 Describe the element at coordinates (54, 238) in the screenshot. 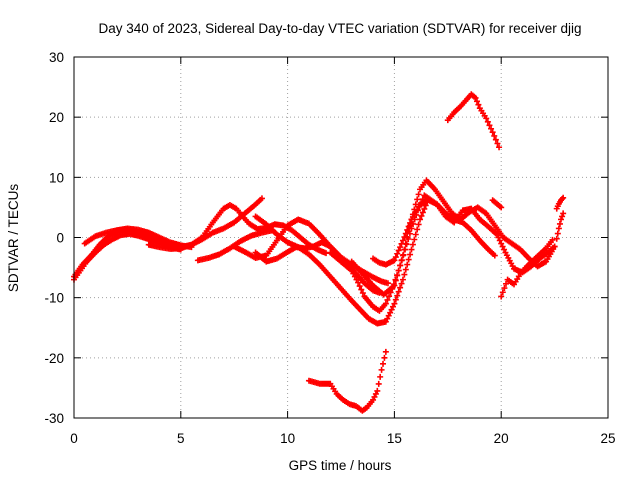

I see `y-tick-labels: -30 -20 -10 0 10 20 30` at that location.